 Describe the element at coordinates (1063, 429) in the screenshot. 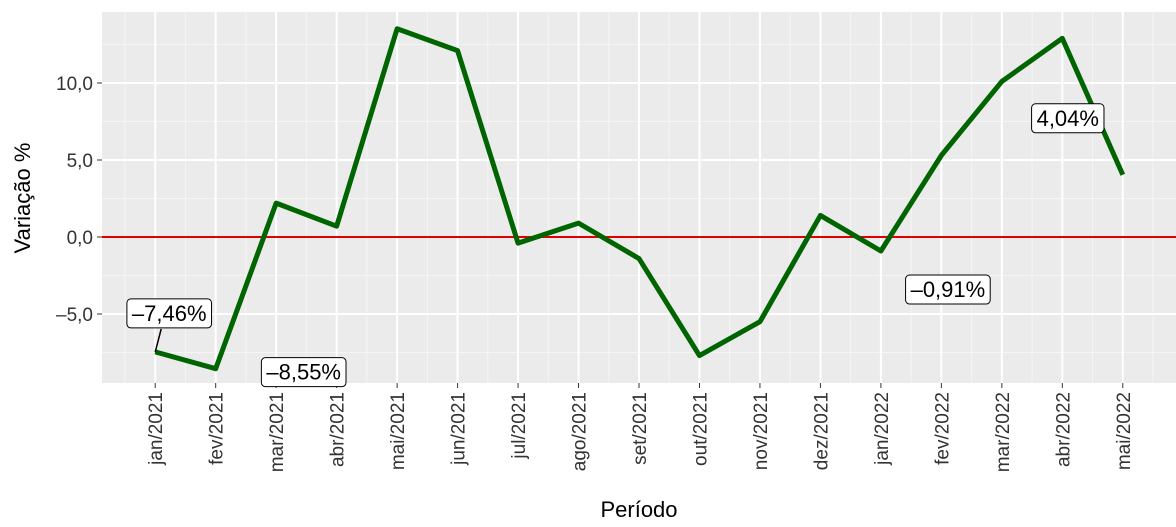

I see `x-tick-label: abr/2022` at that location.